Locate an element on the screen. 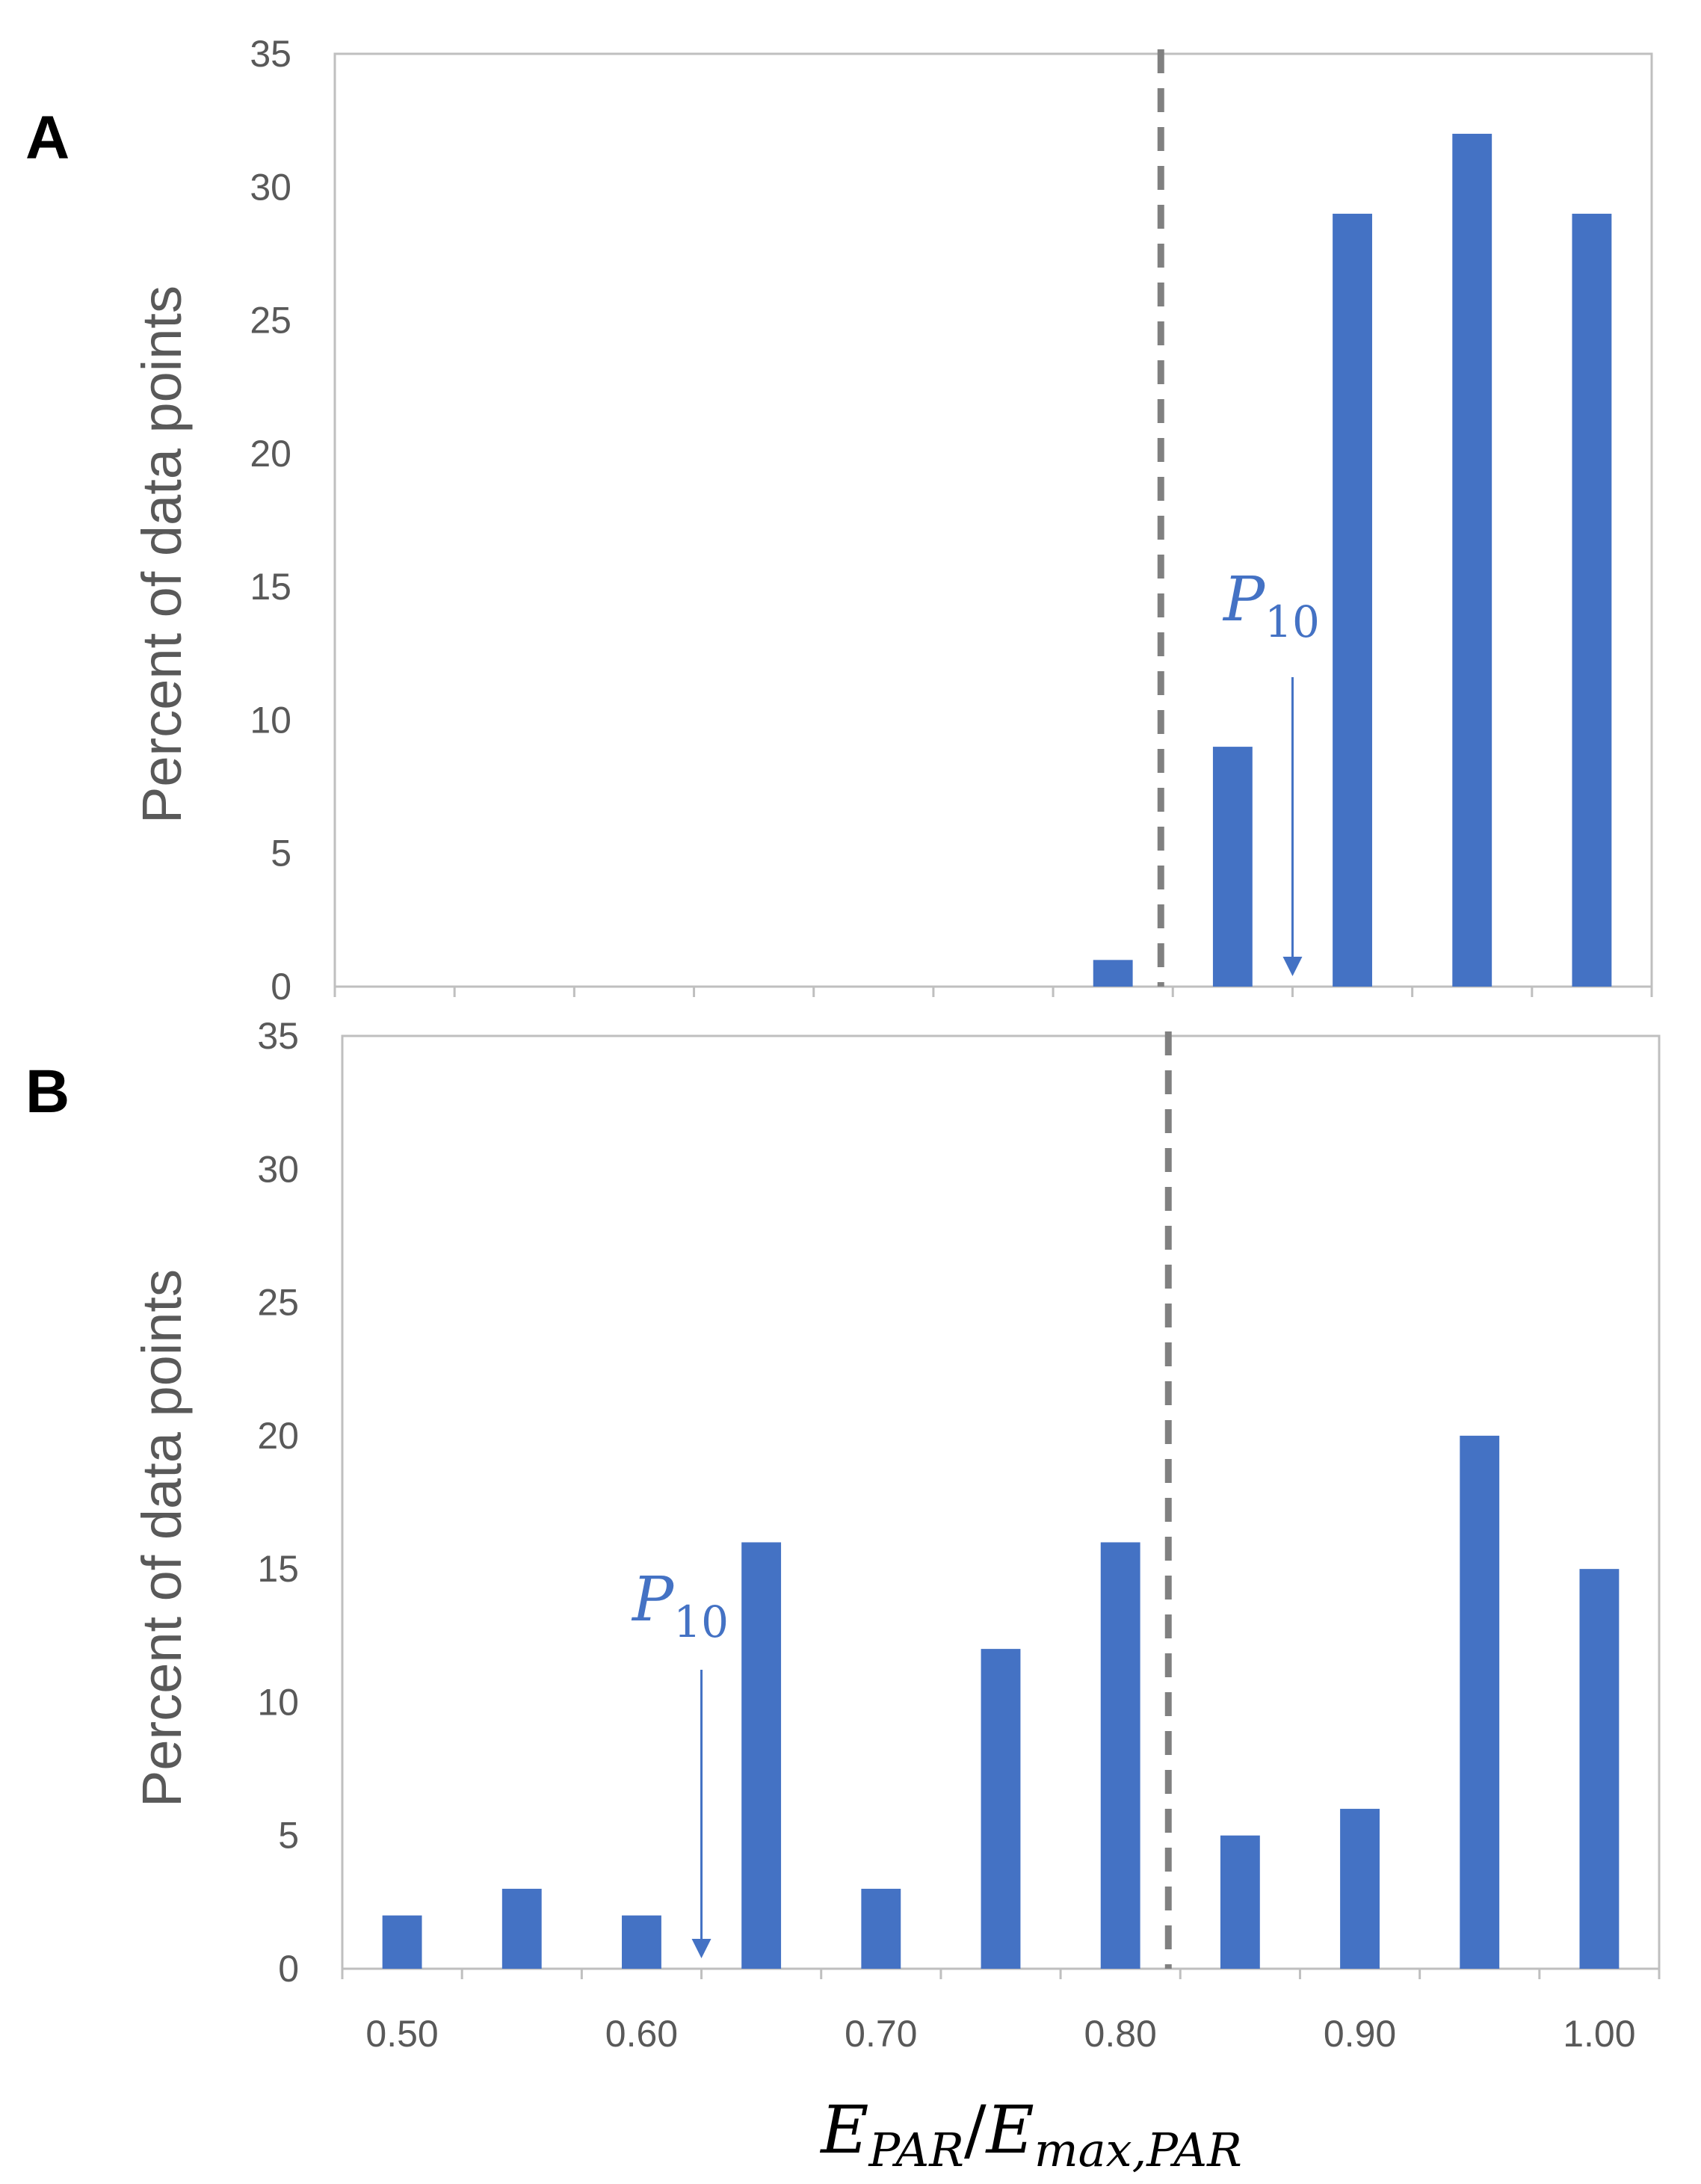 Image resolution: width=1701 pixels, height=2184 pixels. bar-a-0.80 is located at coordinates (1113, 973).